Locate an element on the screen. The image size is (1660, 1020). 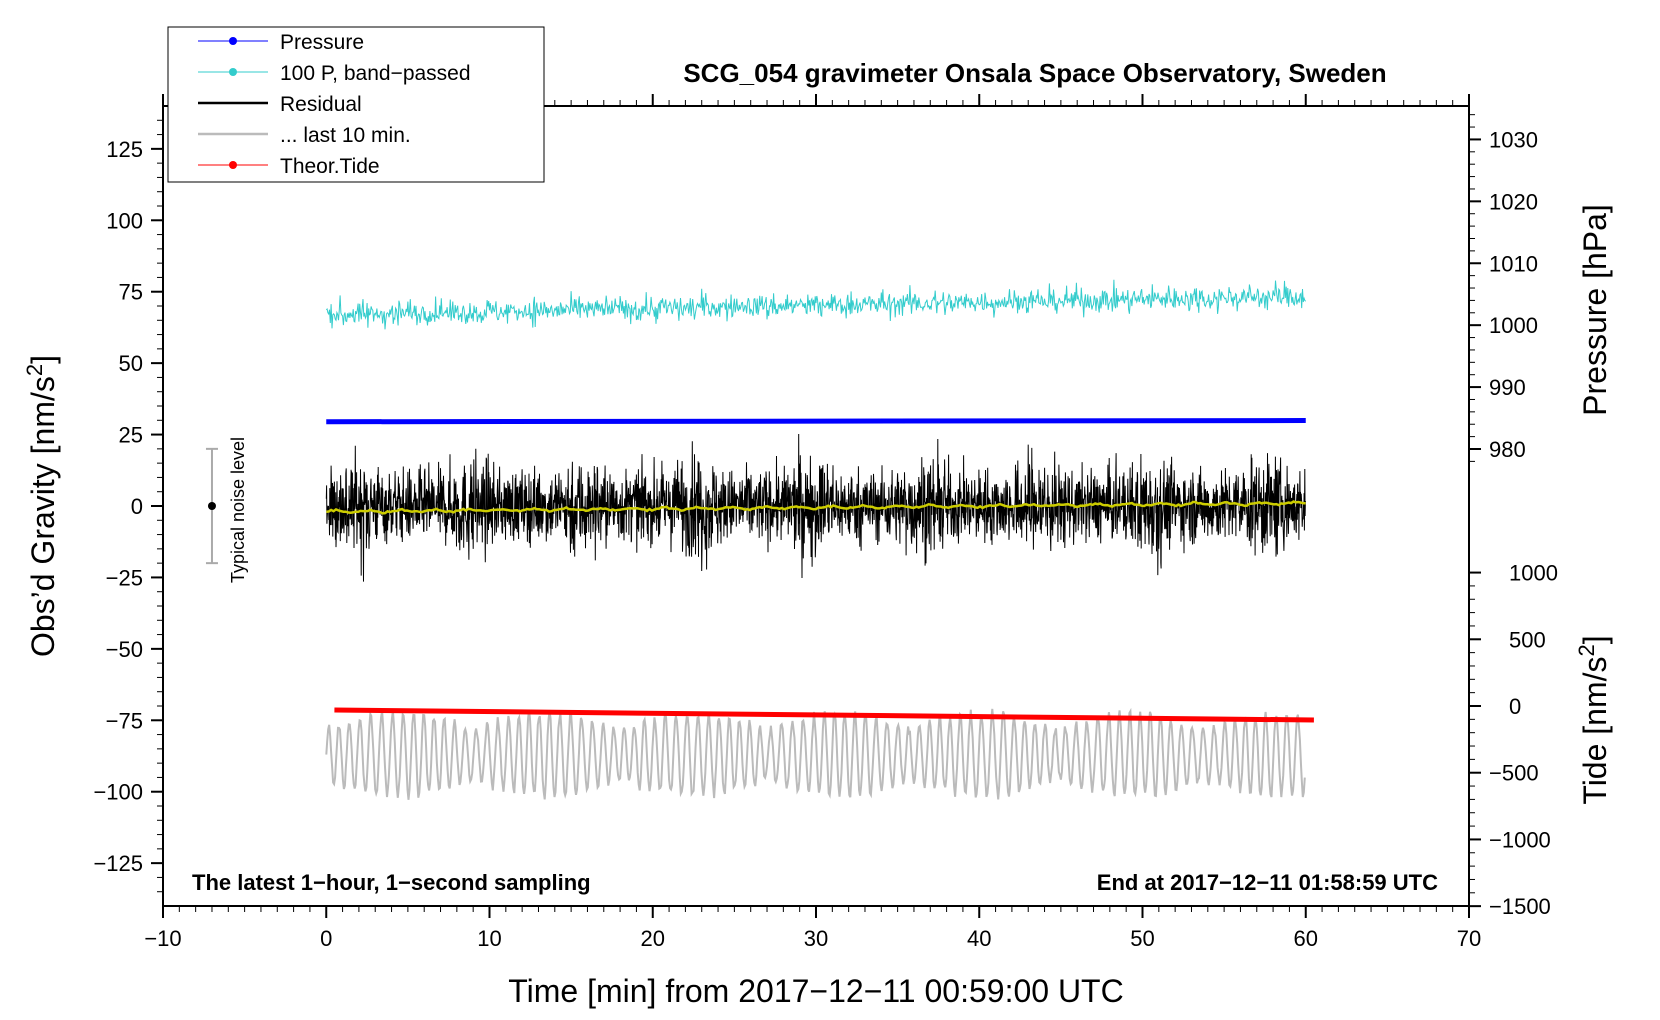
series-pressure-bandpassed is located at coordinates (816, 304).